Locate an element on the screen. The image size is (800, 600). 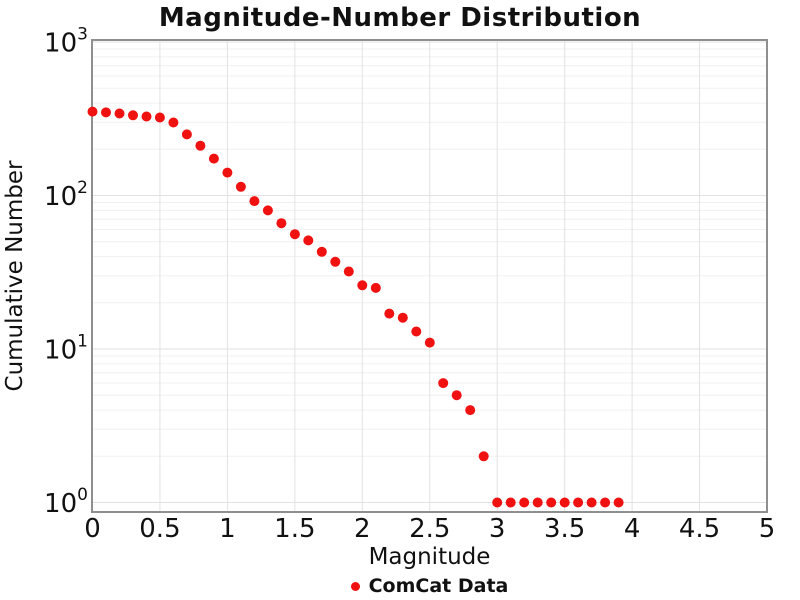
y-tick-label: 10⁰ is located at coordinates (66, 502).